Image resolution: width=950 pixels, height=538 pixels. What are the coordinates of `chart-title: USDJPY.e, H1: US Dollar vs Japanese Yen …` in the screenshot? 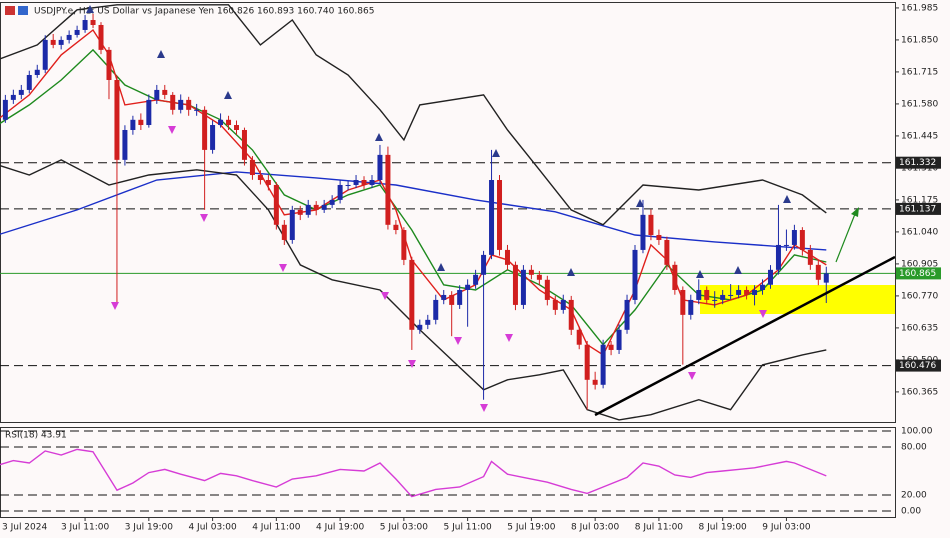 It's located at (204, 12).